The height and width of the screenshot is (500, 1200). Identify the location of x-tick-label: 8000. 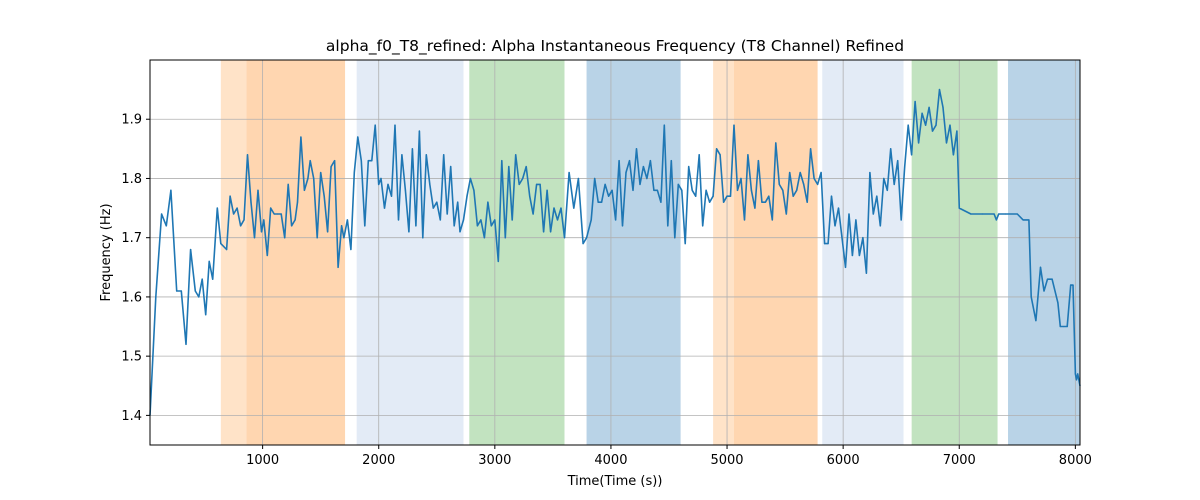
(1075, 460).